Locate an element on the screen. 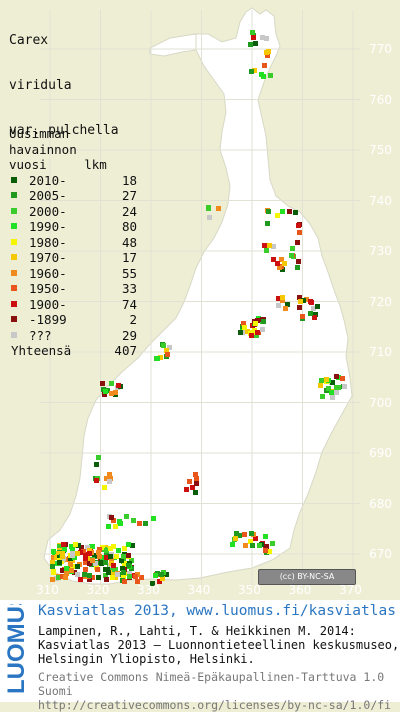  legend-count: 33 is located at coordinates (129, 288).